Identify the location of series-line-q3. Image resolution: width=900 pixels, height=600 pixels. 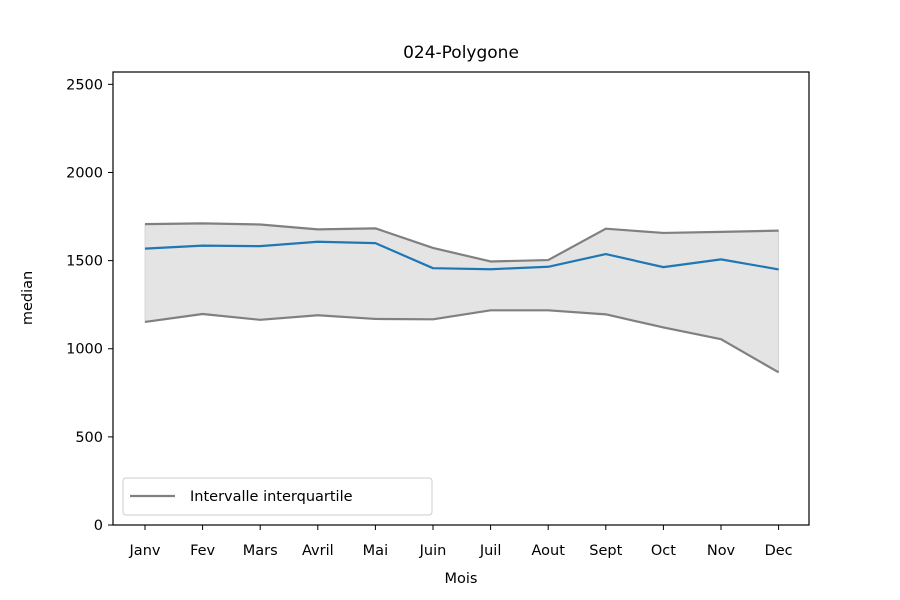
(461, 242).